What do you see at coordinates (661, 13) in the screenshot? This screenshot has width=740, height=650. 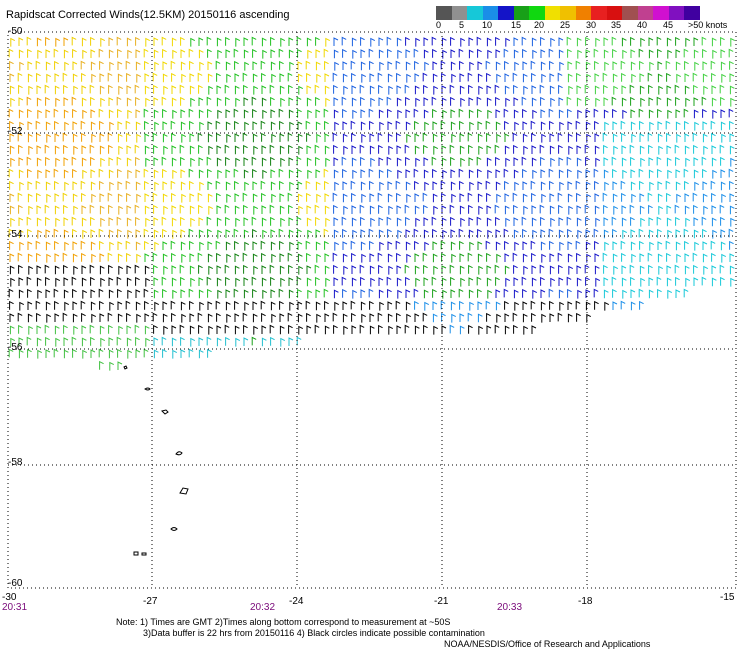 I see `legend-swatch` at bounding box center [661, 13].